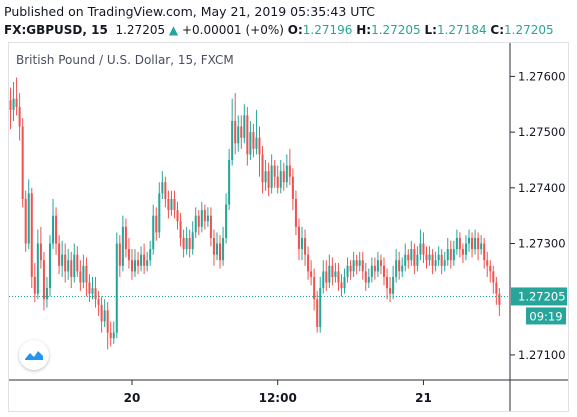  What do you see at coordinates (396, 30) in the screenshot?
I see `high-value: 1.27205` at bounding box center [396, 30].